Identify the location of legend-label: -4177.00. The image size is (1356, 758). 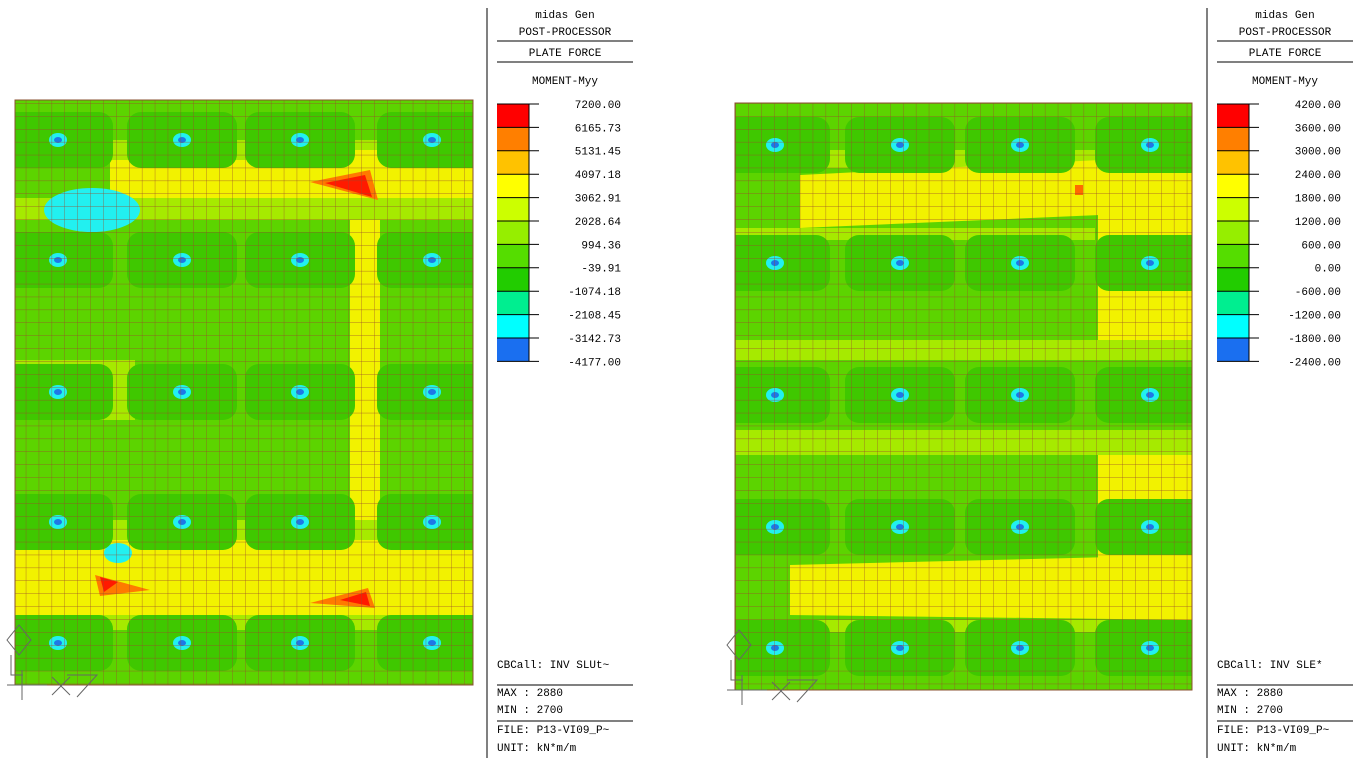
(594, 363).